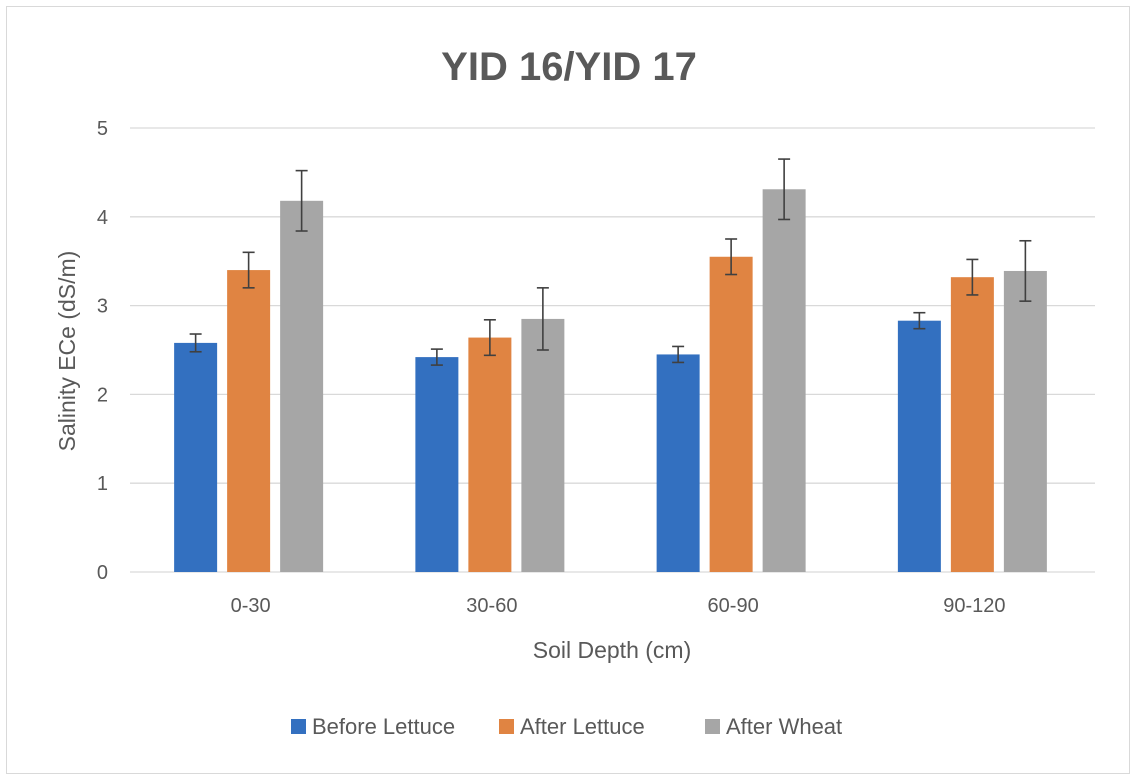 The image size is (1140, 784). I want to click on x-axis-ticks: 0-30 30-60 60-90 90-120, so click(618, 606).